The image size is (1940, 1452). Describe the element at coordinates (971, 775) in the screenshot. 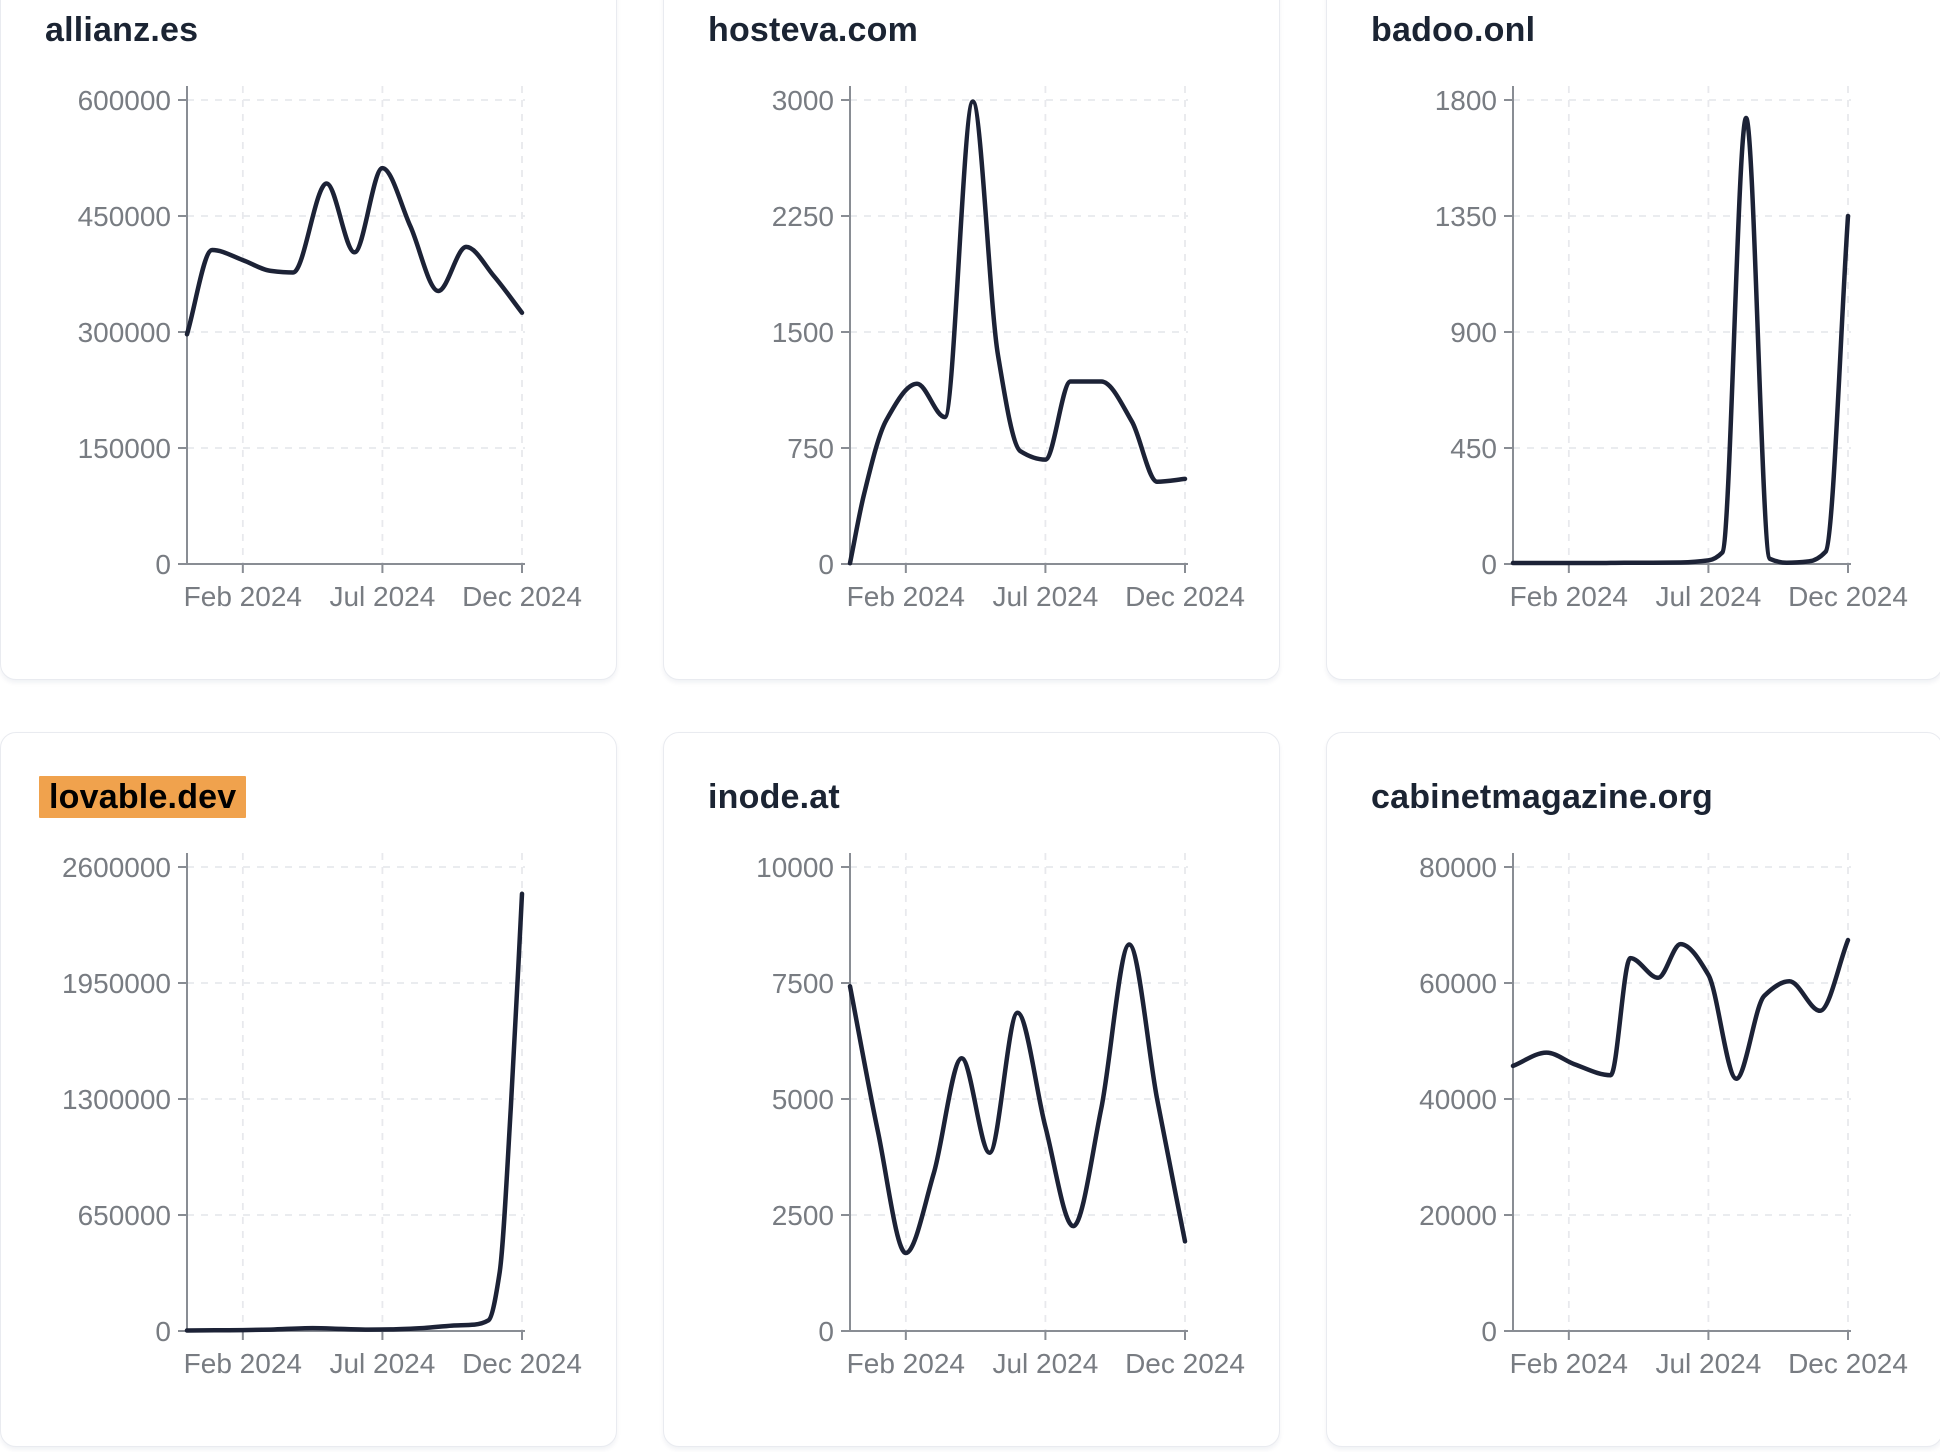

I see `chart-title: inode.at` at that location.